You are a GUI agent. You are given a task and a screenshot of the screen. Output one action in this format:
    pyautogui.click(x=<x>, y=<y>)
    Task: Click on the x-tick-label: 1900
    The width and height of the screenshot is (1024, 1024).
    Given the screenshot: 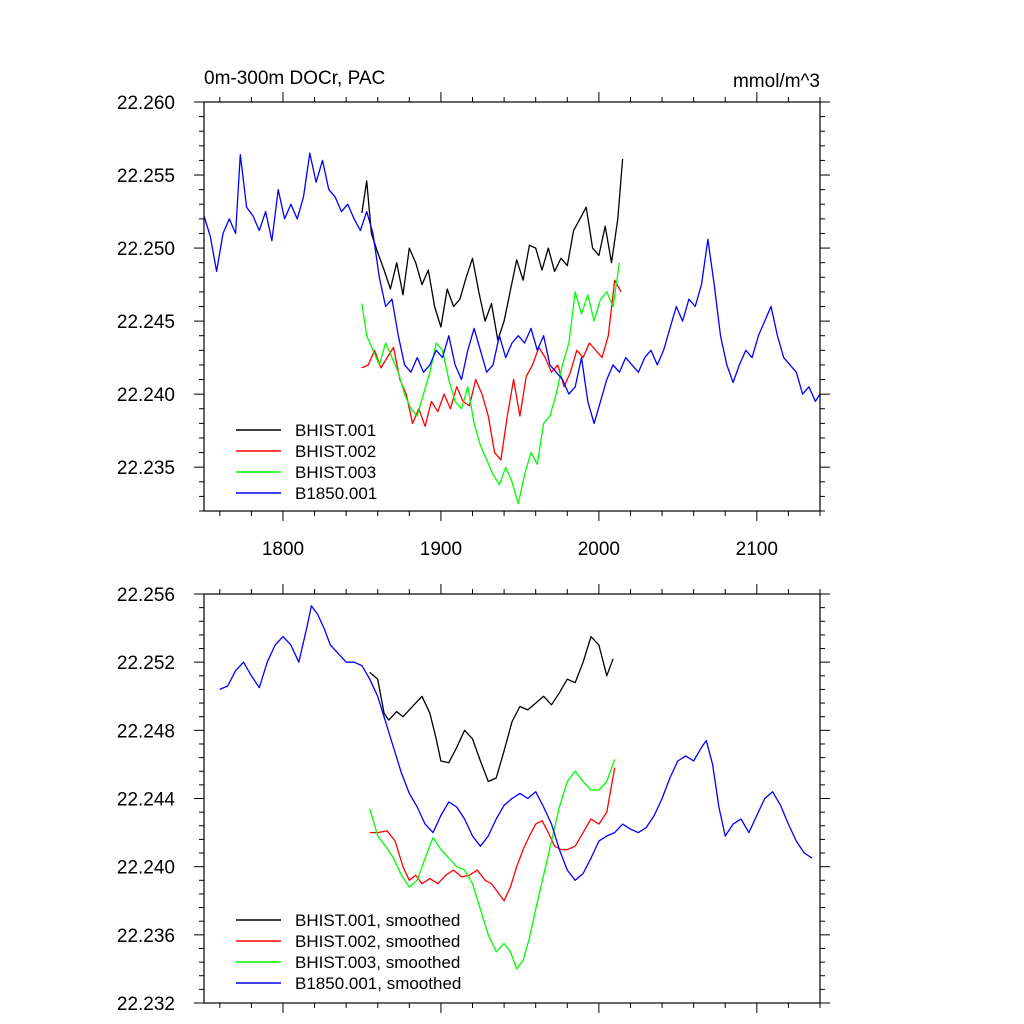 What is the action you would take?
    pyautogui.click(x=441, y=549)
    